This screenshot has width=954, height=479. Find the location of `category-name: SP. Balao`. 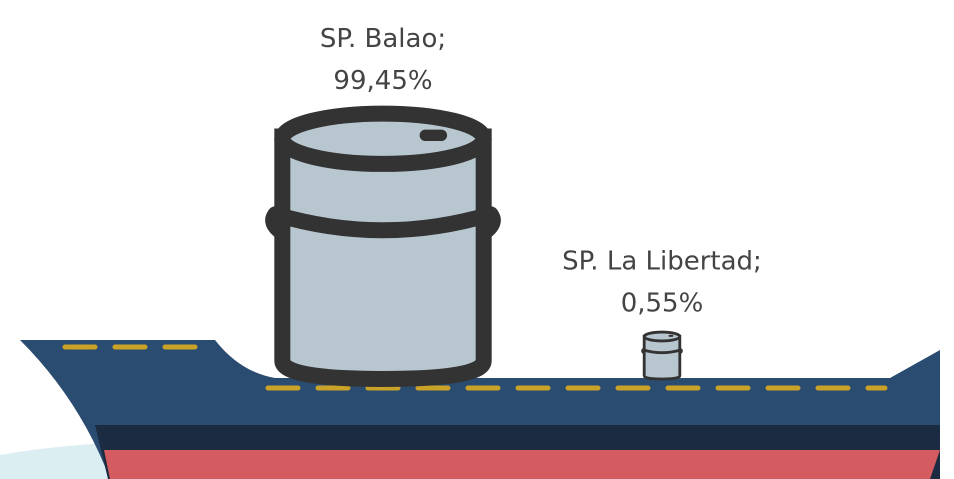

category-name: SP. Balao is located at coordinates (379, 39).